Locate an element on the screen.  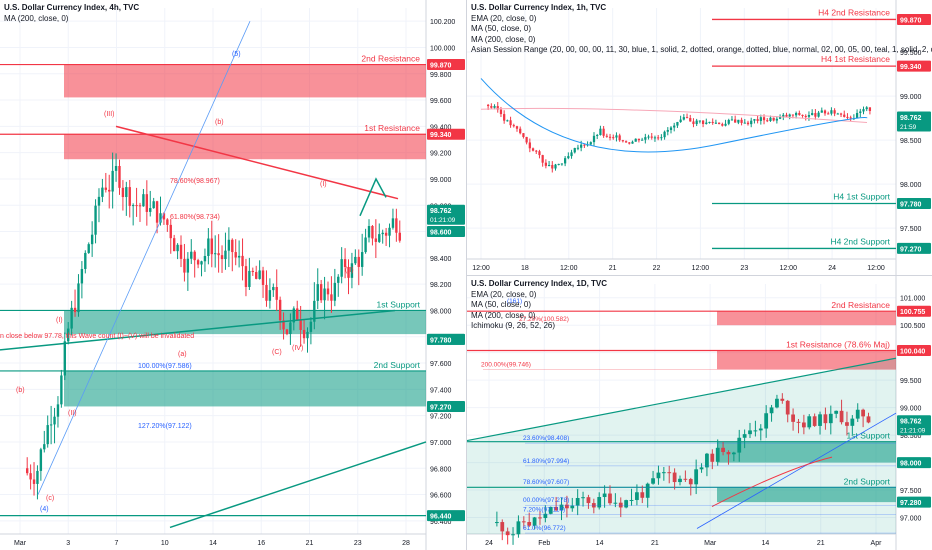
c1-annotation-10: (4) is located at coordinates (44, 509).